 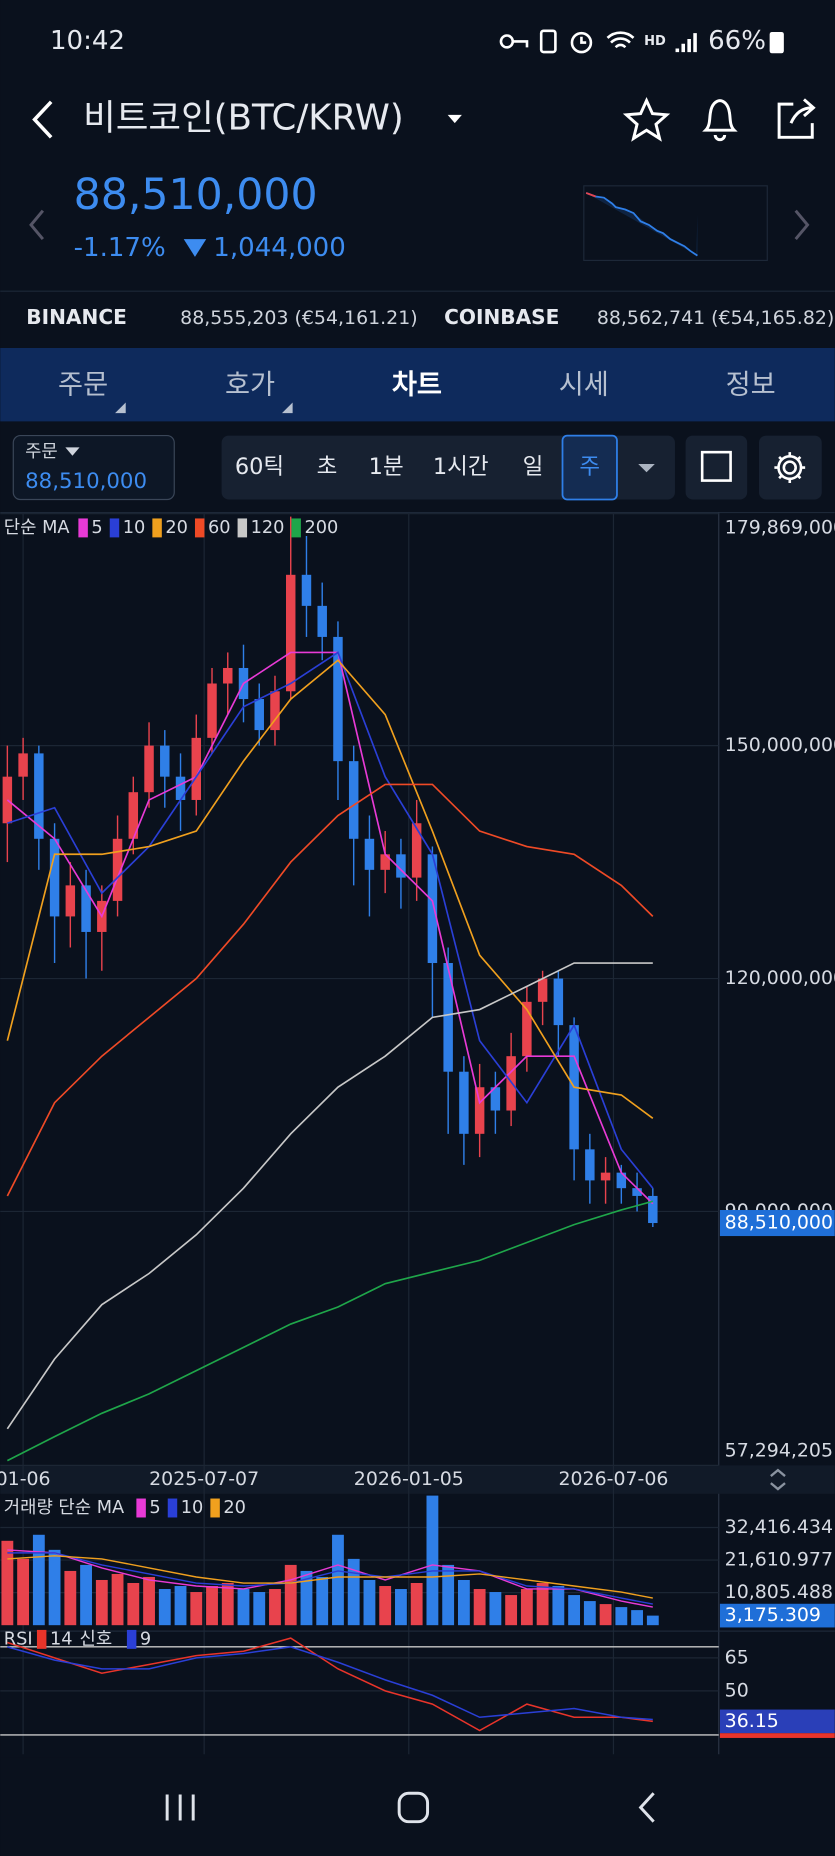 What do you see at coordinates (64, 1507) in the screenshot?
I see `legend-label: 거래량 단순 MA` at bounding box center [64, 1507].